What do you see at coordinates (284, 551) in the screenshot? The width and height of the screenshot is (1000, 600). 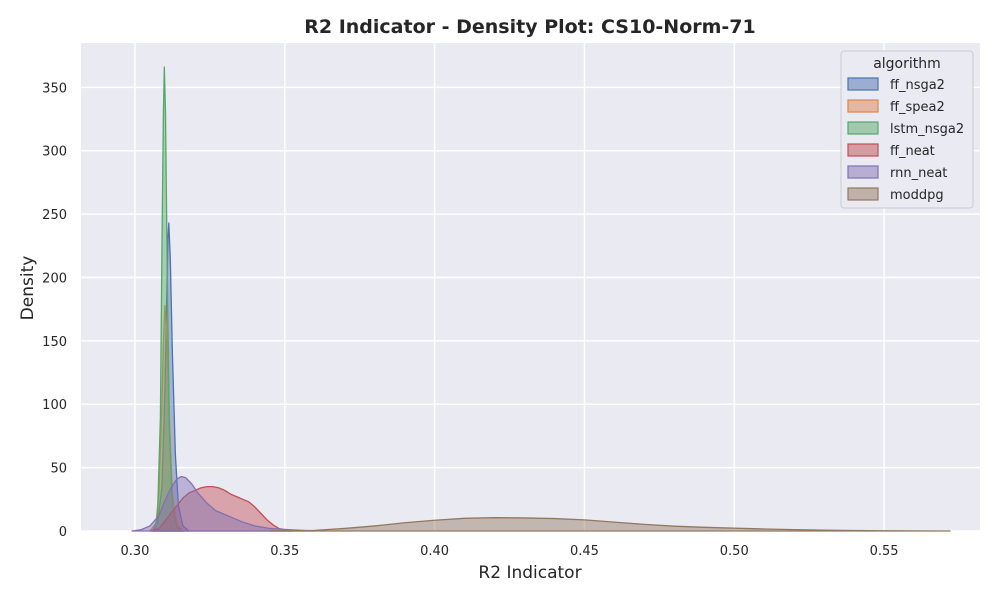 I see `x-tick-label: 0.35` at bounding box center [284, 551].